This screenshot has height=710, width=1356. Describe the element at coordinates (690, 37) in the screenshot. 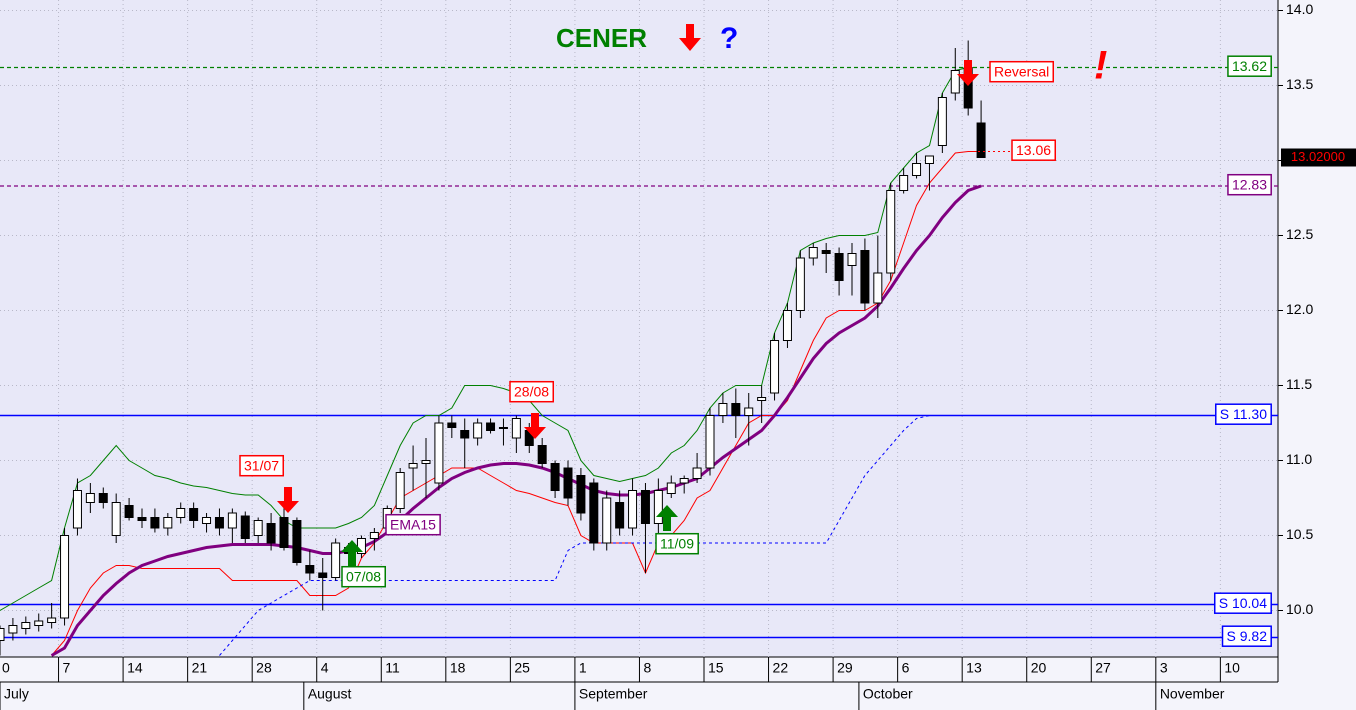

I see `title-arrow` at that location.